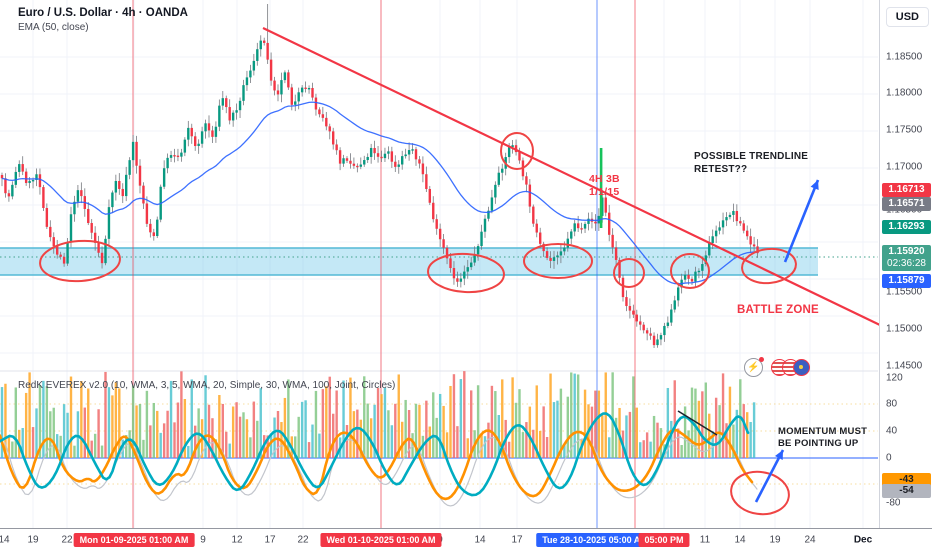 The image size is (932, 550). I want to click on annotation-trendline-retest: POSSIBLE TRENDLINE RETEST??, so click(751, 163).